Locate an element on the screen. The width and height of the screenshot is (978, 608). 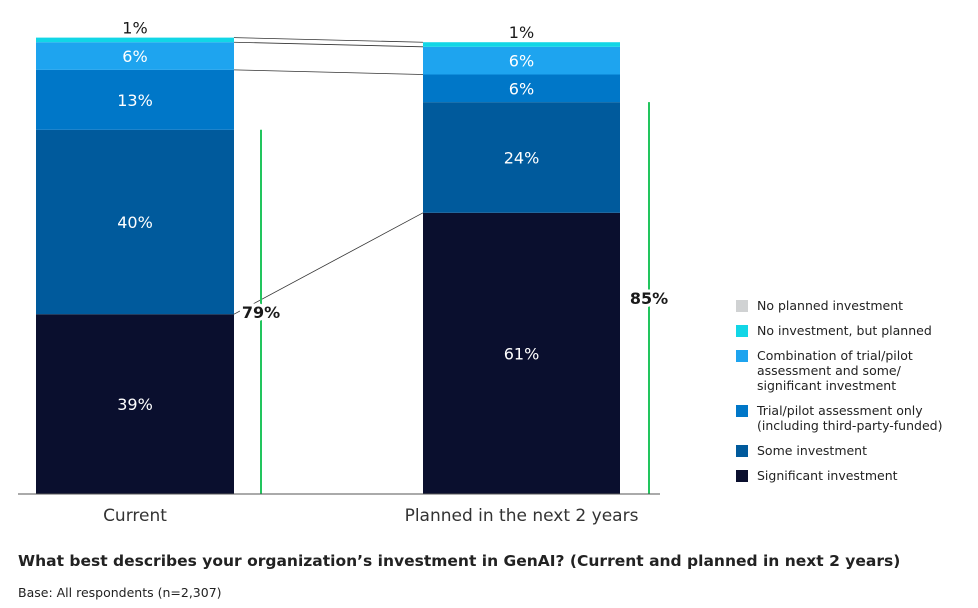
segment-label: 40% is located at coordinates (135, 222).